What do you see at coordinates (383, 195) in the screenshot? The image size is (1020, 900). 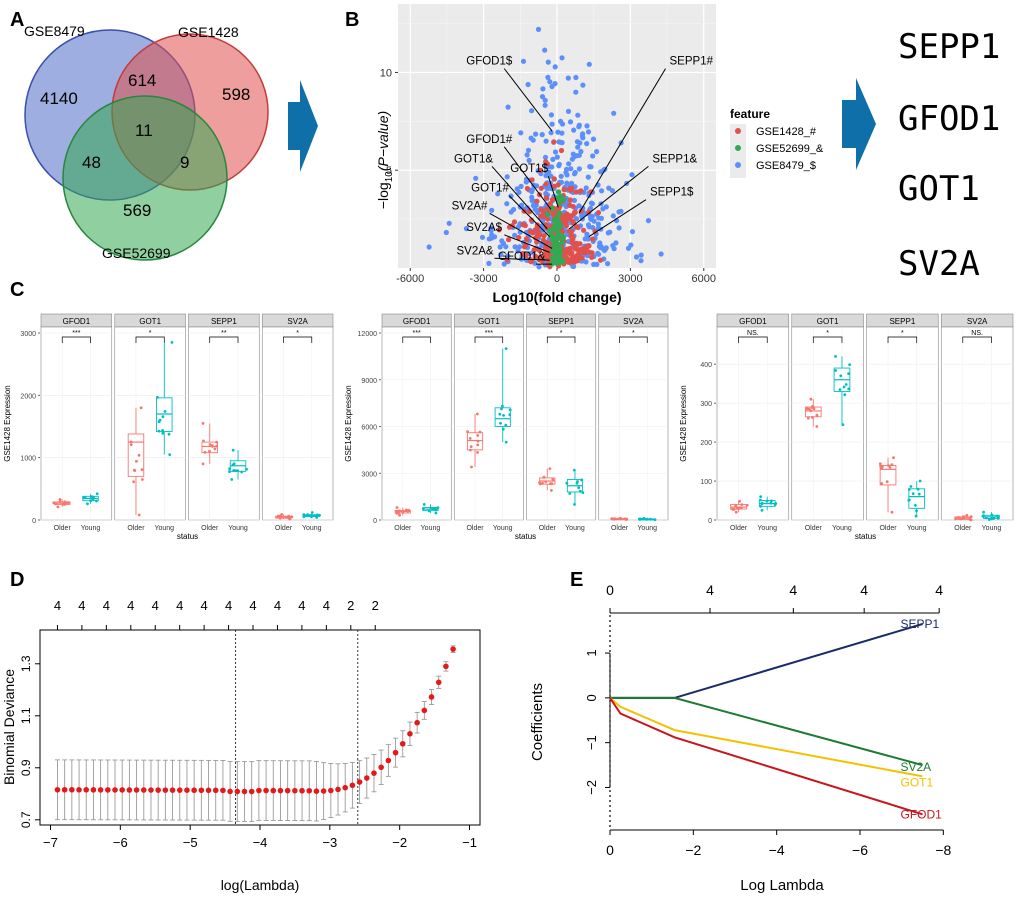 I see `volcano-y-axis-title-prefix: −log` at bounding box center [383, 195].